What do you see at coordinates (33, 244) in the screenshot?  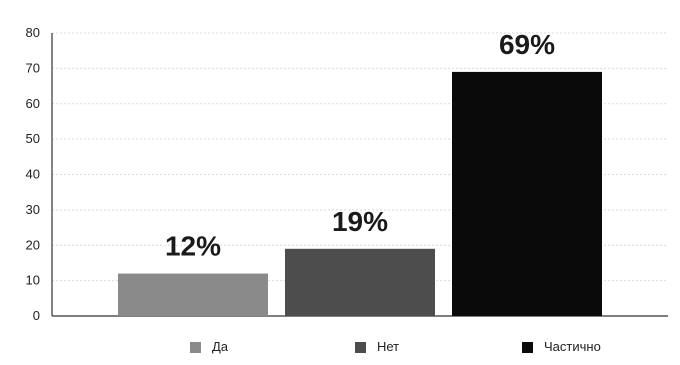 I see `y-tick-label: 20` at bounding box center [33, 244].